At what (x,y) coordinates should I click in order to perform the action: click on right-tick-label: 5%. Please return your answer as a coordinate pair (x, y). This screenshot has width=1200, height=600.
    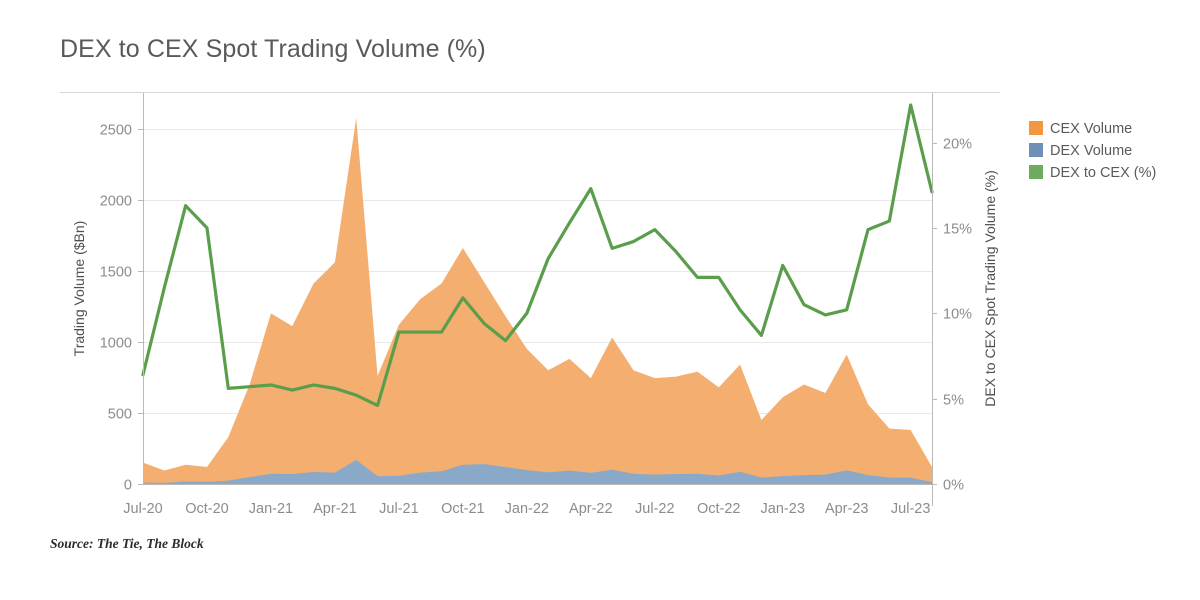
    Looking at the image, I should click on (953, 401).